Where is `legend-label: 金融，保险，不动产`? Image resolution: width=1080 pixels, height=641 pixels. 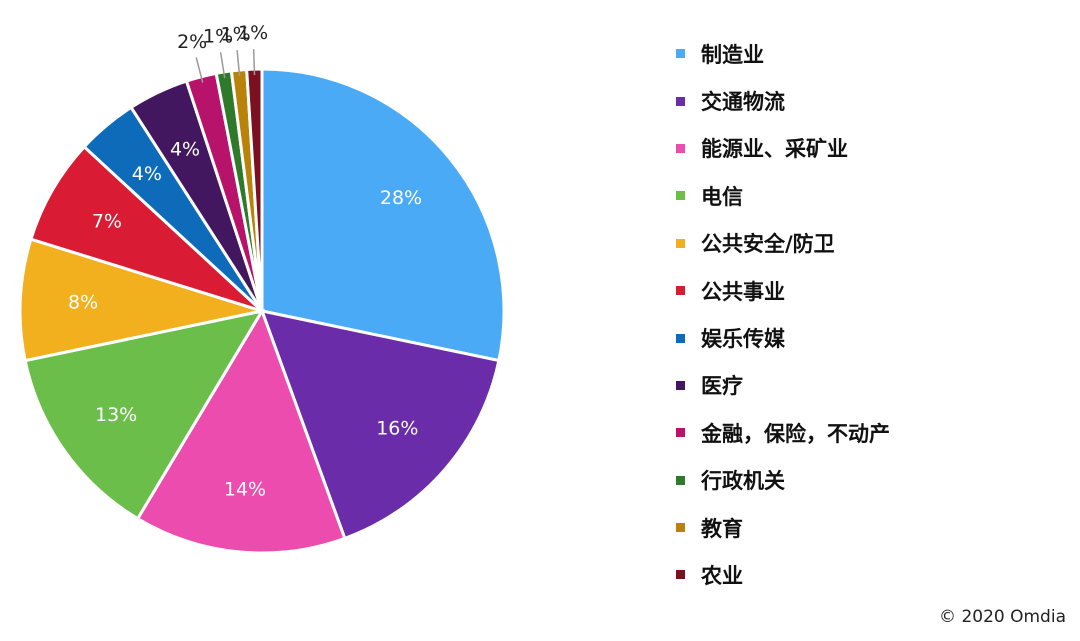 legend-label: 金融，保险，不动产 is located at coordinates (795, 433).